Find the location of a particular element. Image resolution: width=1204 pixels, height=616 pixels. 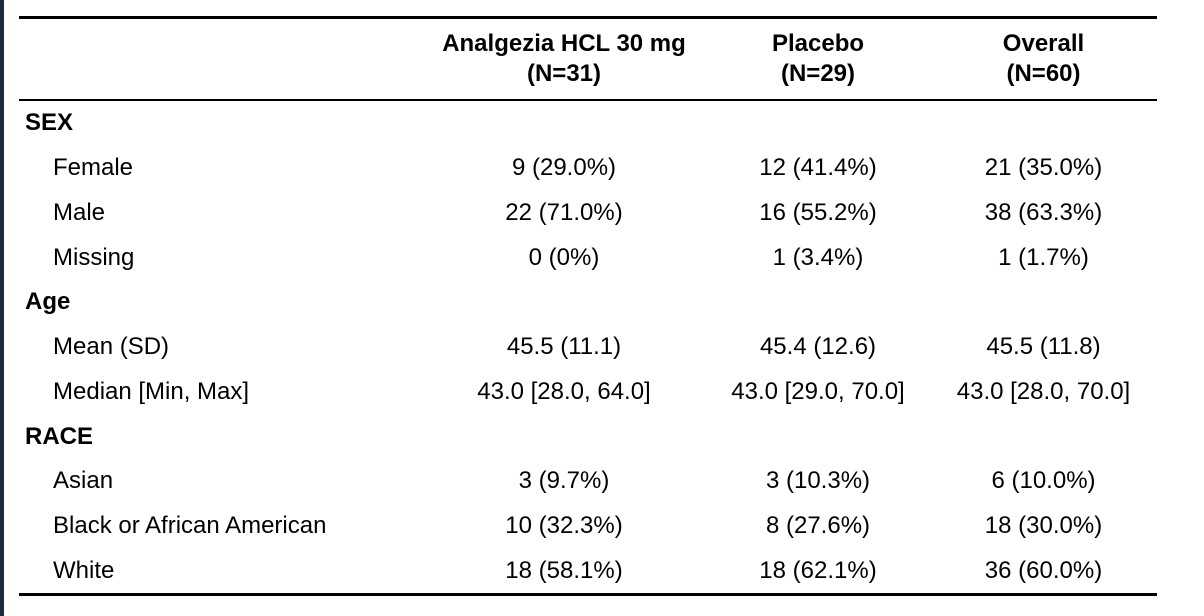

cell-overall: 21 (35.0%) is located at coordinates (1043, 168).